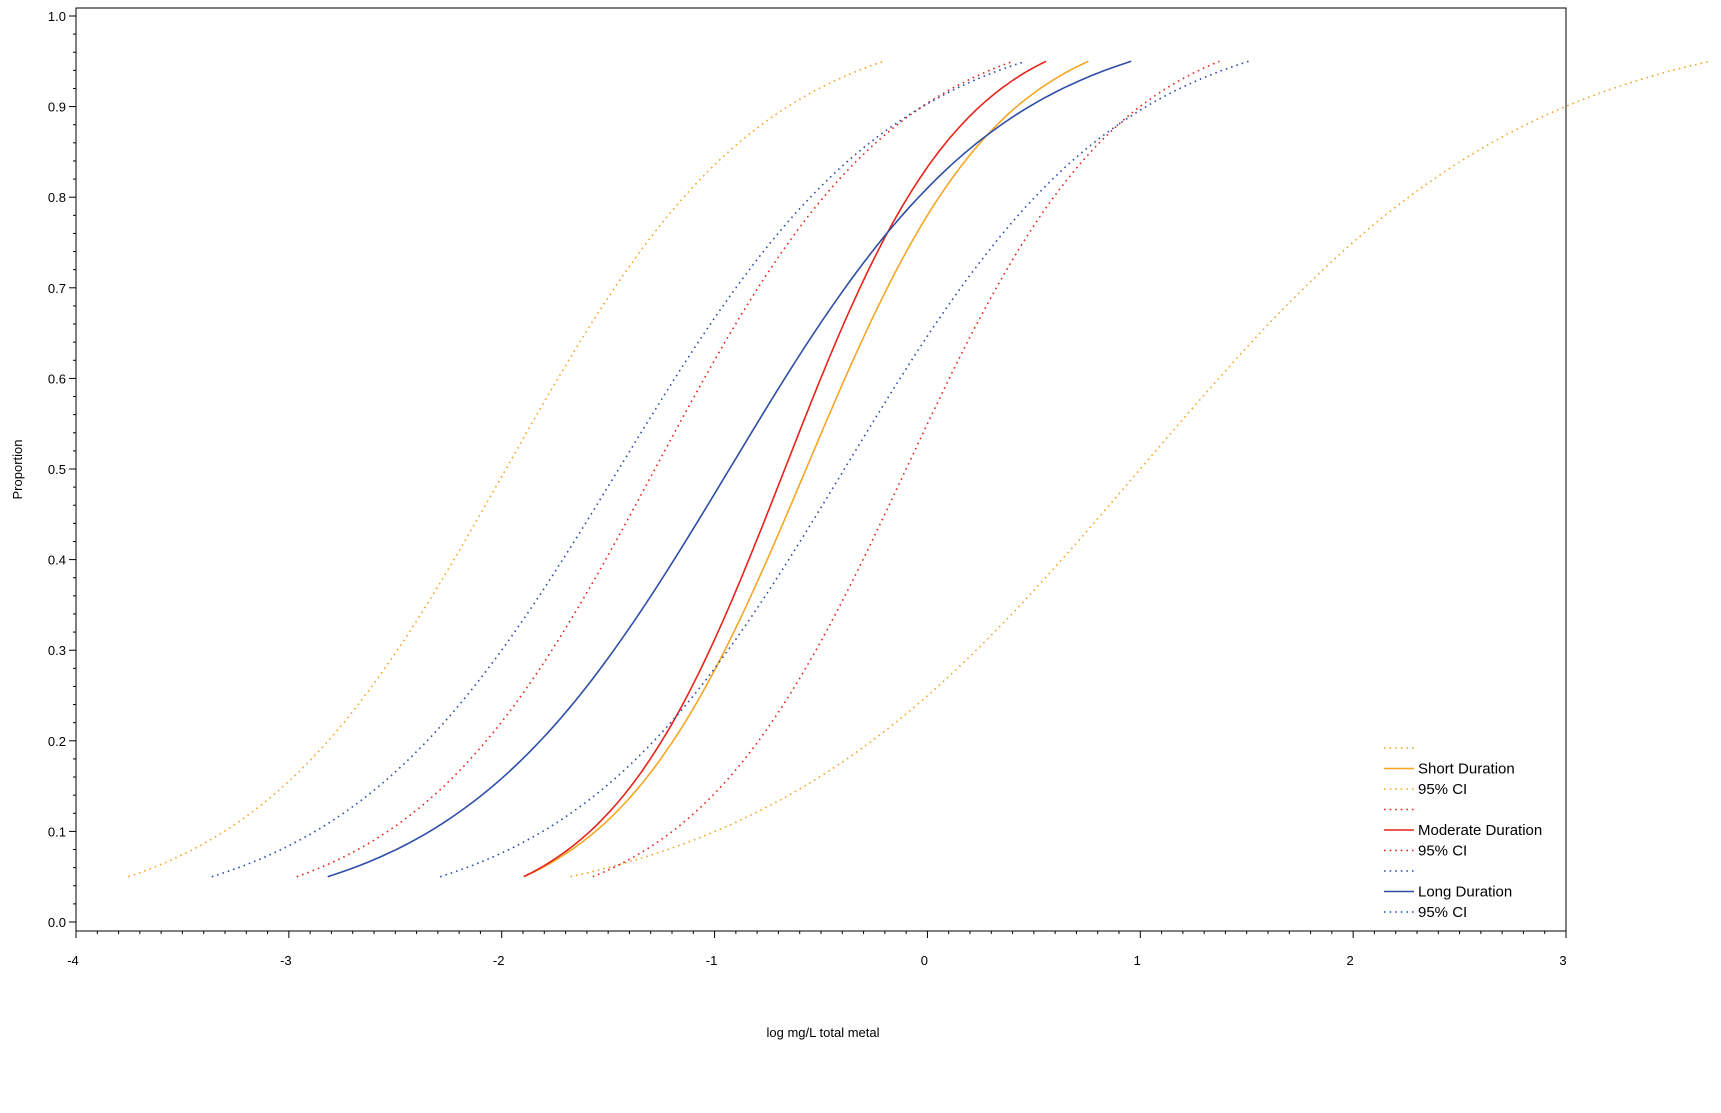  I want to click on x-tick-label: -3, so click(286, 960).